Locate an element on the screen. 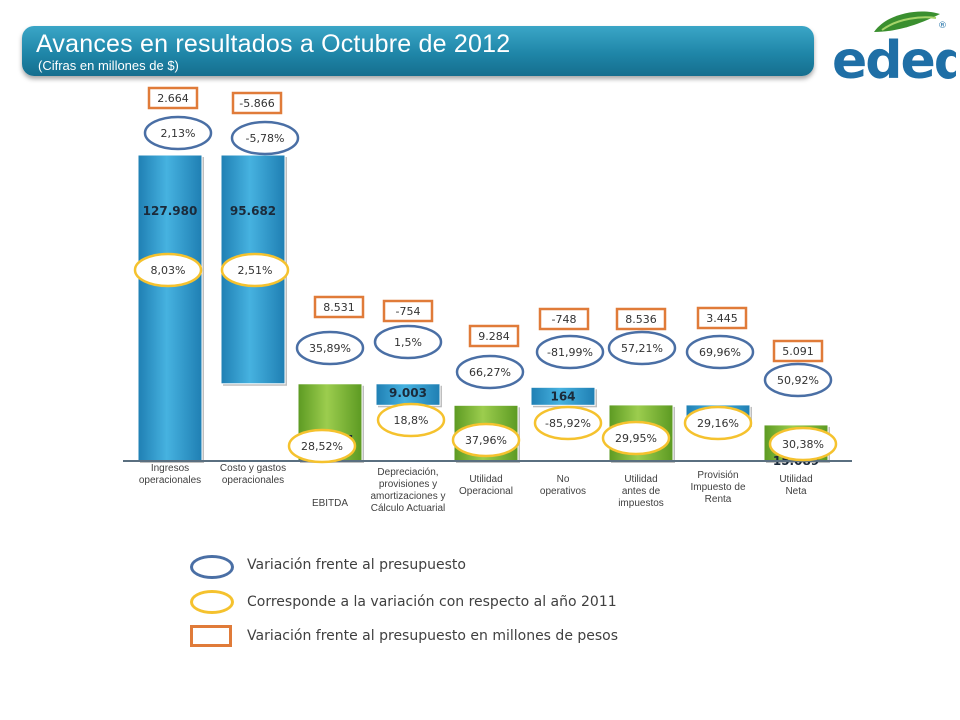 Image resolution: width=960 pixels, height=720 pixels. budget-variance-pct-label: 69,96% is located at coordinates (720, 352).